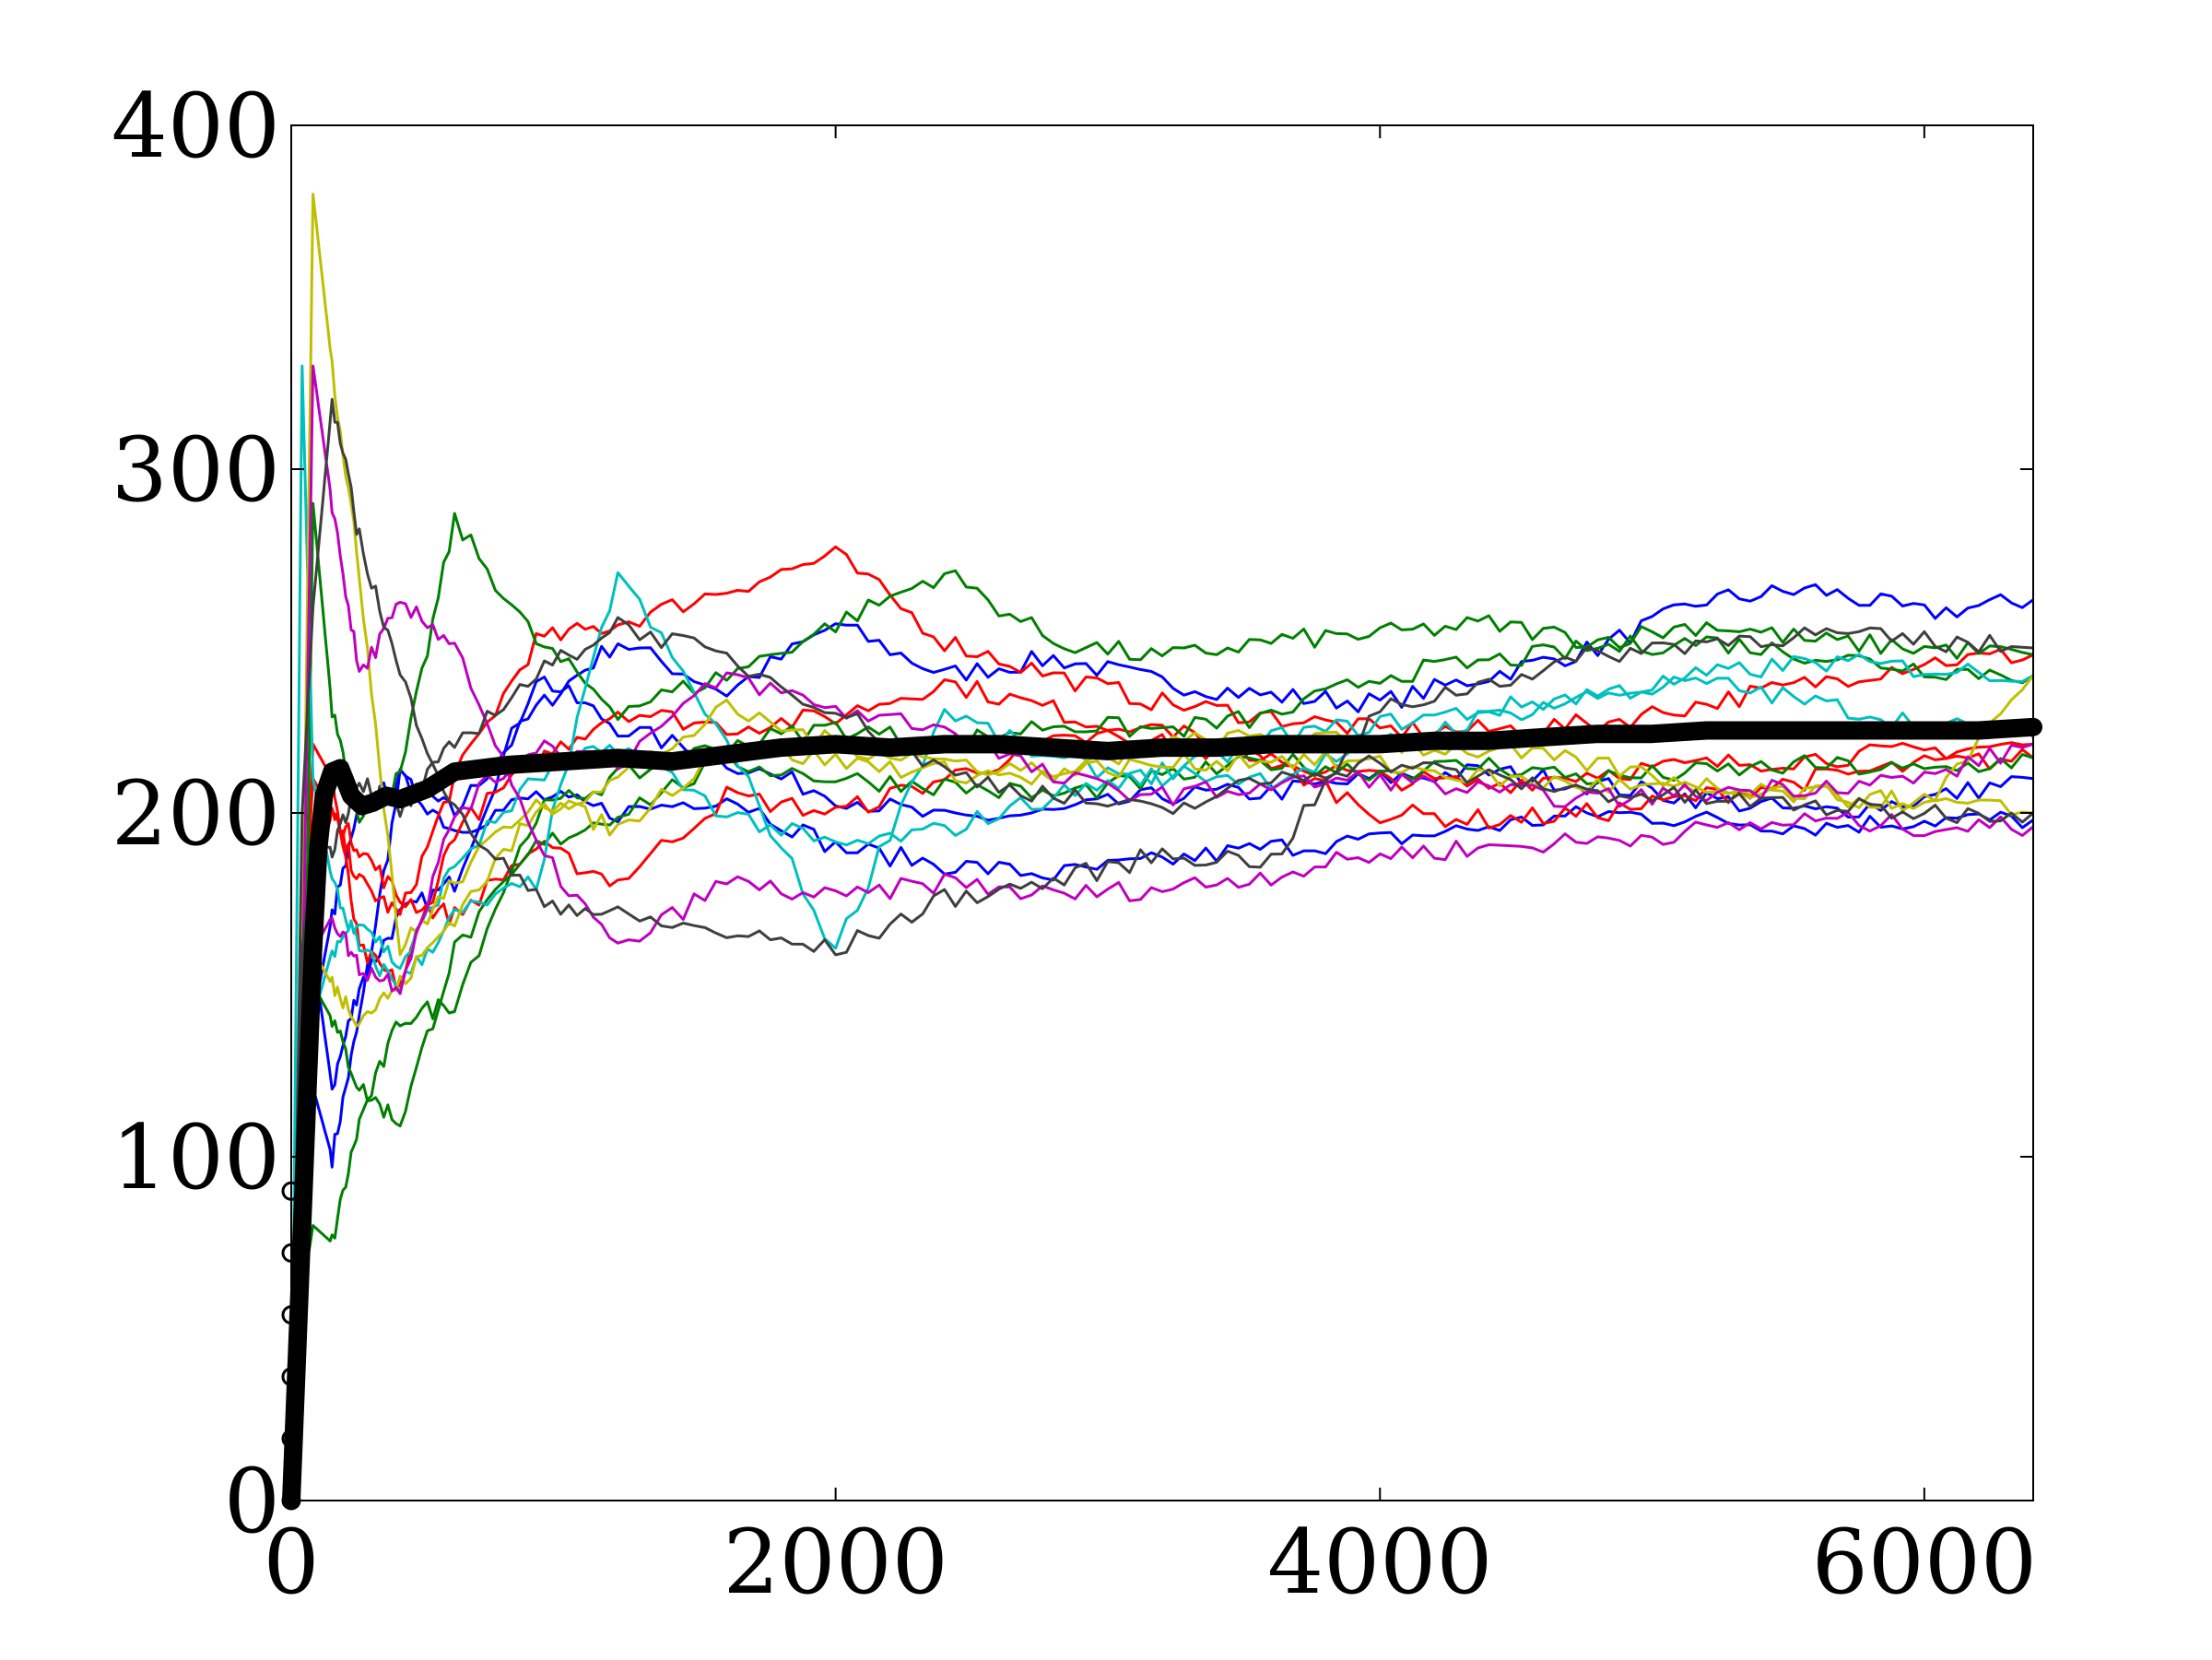  I want to click on y-tick-label: 200, so click(196, 813).